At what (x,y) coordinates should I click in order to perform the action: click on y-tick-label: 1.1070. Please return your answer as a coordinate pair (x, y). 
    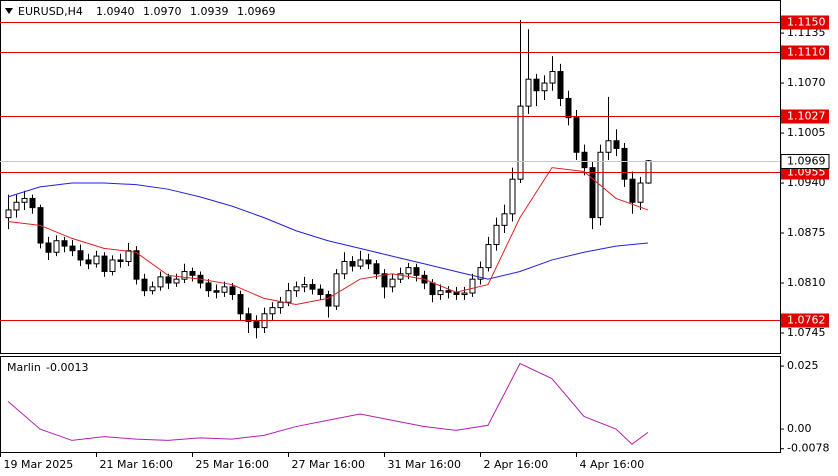
    Looking at the image, I should click on (806, 82).